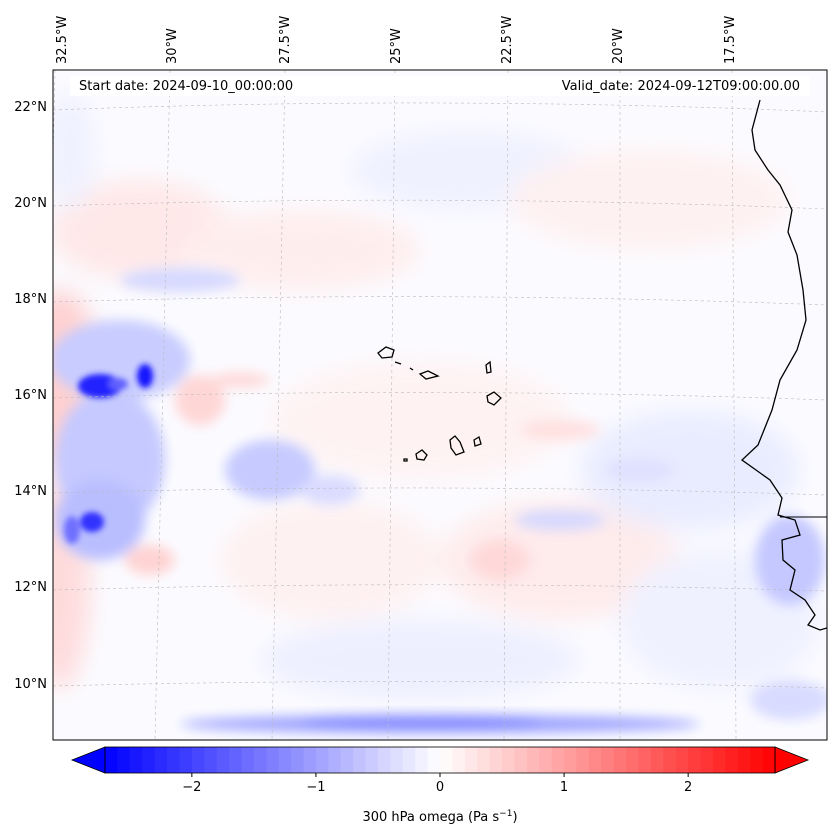 The image size is (837, 839). I want to click on lon-label: 27.5°W, so click(285, 40).